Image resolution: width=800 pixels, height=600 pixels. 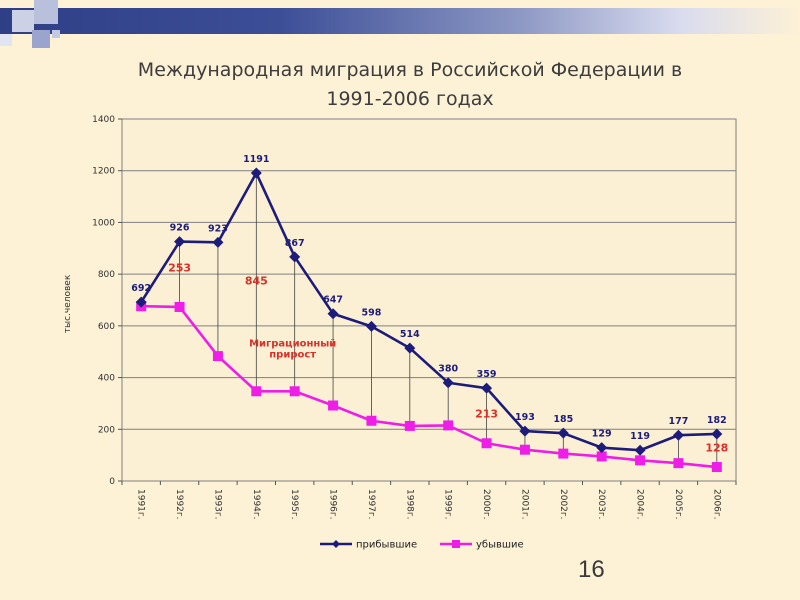 What do you see at coordinates (294, 504) in the screenshot?
I see `x-tick-label: 1995г.` at bounding box center [294, 504].